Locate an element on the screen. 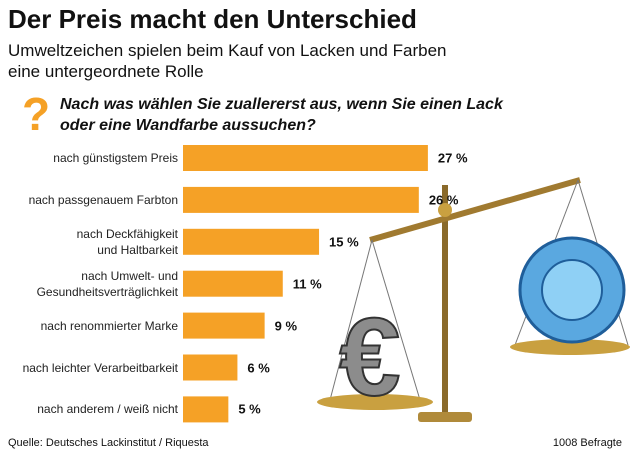 The image size is (630, 456). note: 1008 Befragte is located at coordinates (587, 443).